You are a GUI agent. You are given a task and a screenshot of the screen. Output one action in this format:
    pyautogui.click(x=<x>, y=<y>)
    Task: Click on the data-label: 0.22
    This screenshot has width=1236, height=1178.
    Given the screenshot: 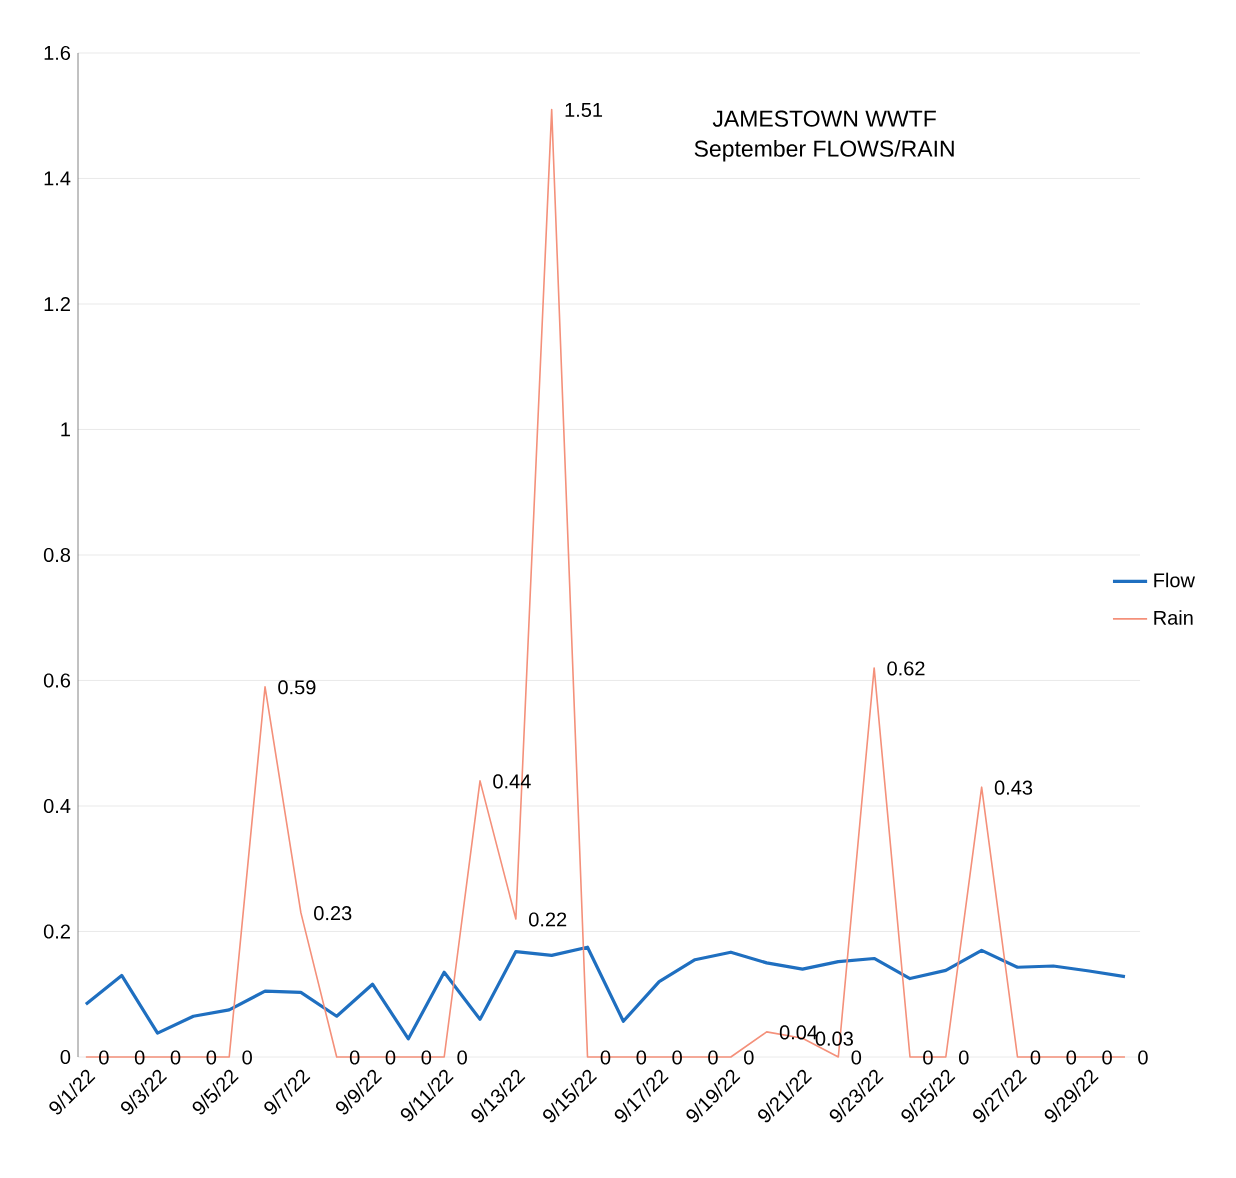 What is the action you would take?
    pyautogui.click(x=548, y=919)
    